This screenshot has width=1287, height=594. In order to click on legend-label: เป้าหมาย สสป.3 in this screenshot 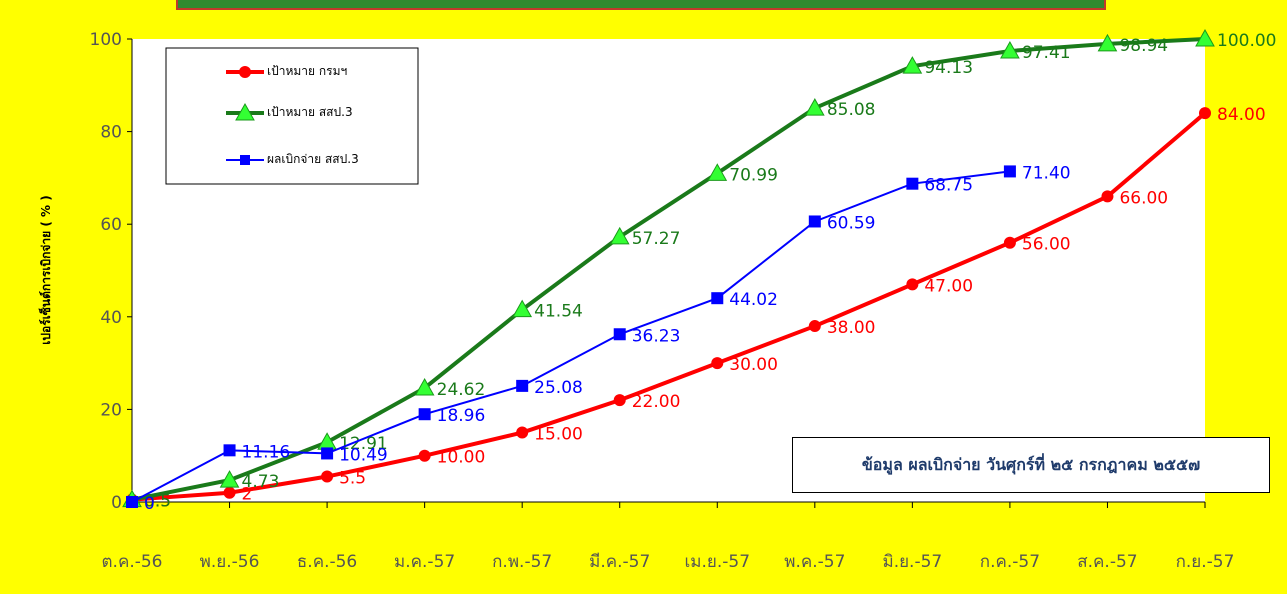, I will do `click(310, 112)`.